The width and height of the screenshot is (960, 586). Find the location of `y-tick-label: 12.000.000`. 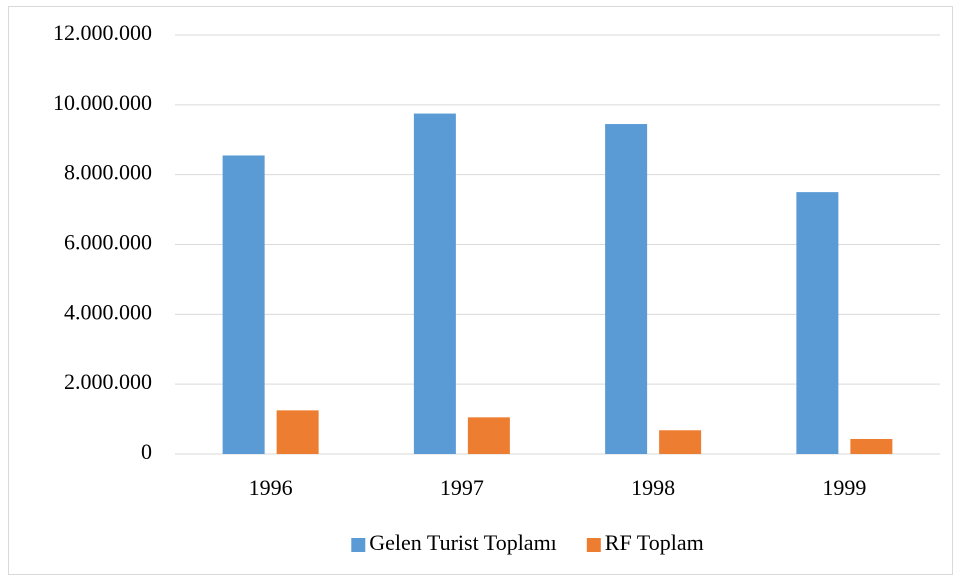

y-tick-label: 12.000.000 is located at coordinates (102, 32).